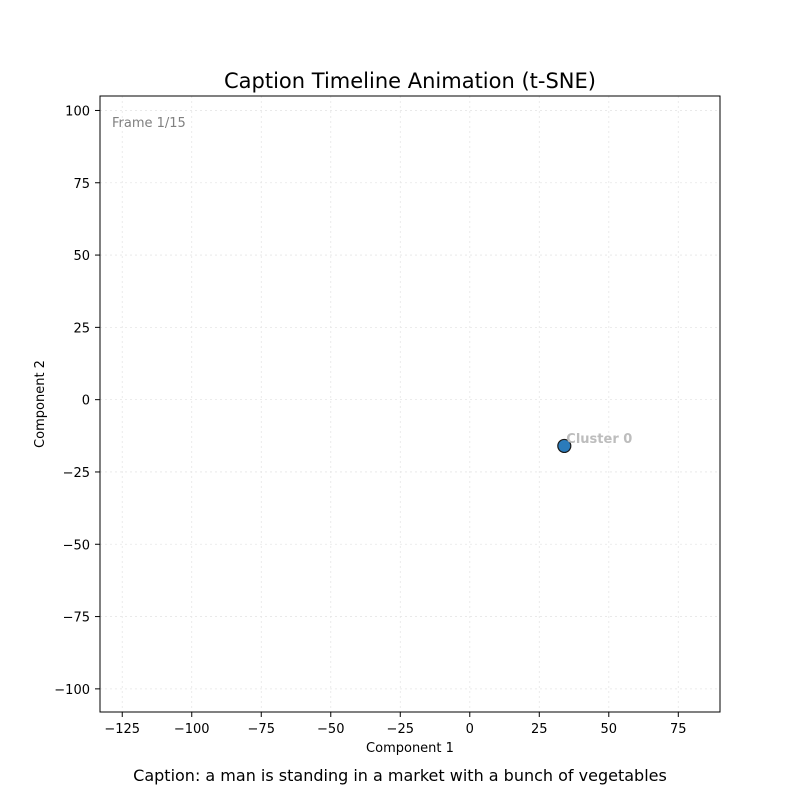  Describe the element at coordinates (81, 328) in the screenshot. I see `y-tick-label: 25` at that location.